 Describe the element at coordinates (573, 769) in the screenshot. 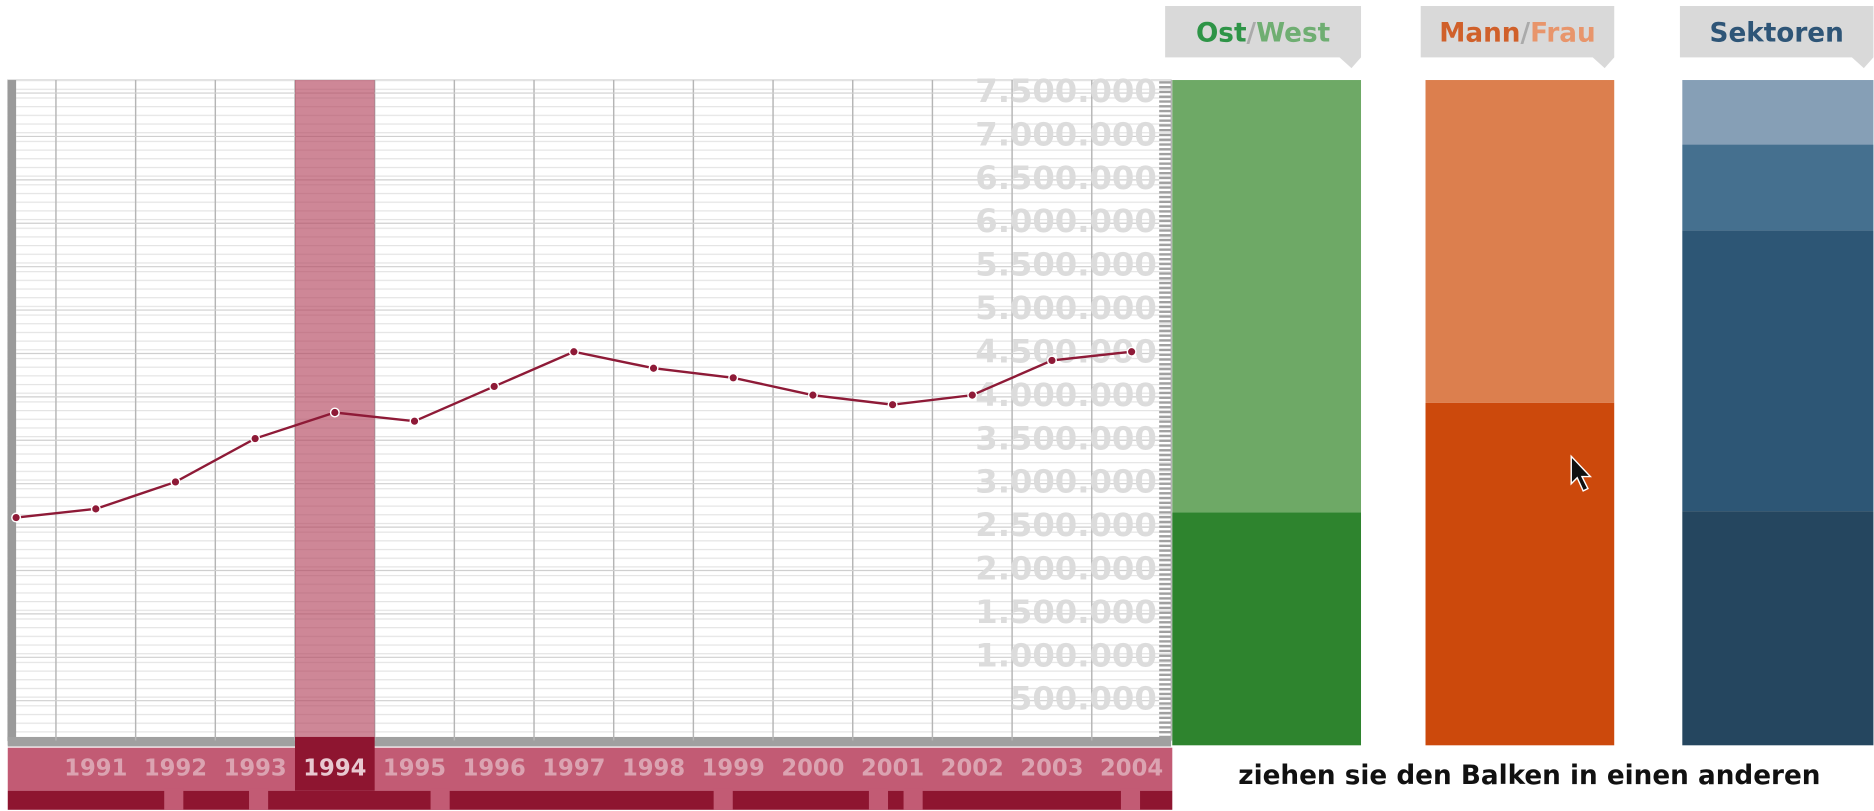

I see `x-tick-label: 1997` at that location.